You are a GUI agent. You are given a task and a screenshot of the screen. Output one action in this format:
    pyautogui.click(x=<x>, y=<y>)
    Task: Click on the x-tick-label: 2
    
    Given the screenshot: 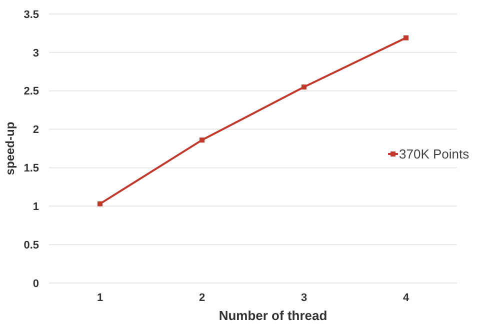 What is the action you would take?
    pyautogui.click(x=202, y=298)
    